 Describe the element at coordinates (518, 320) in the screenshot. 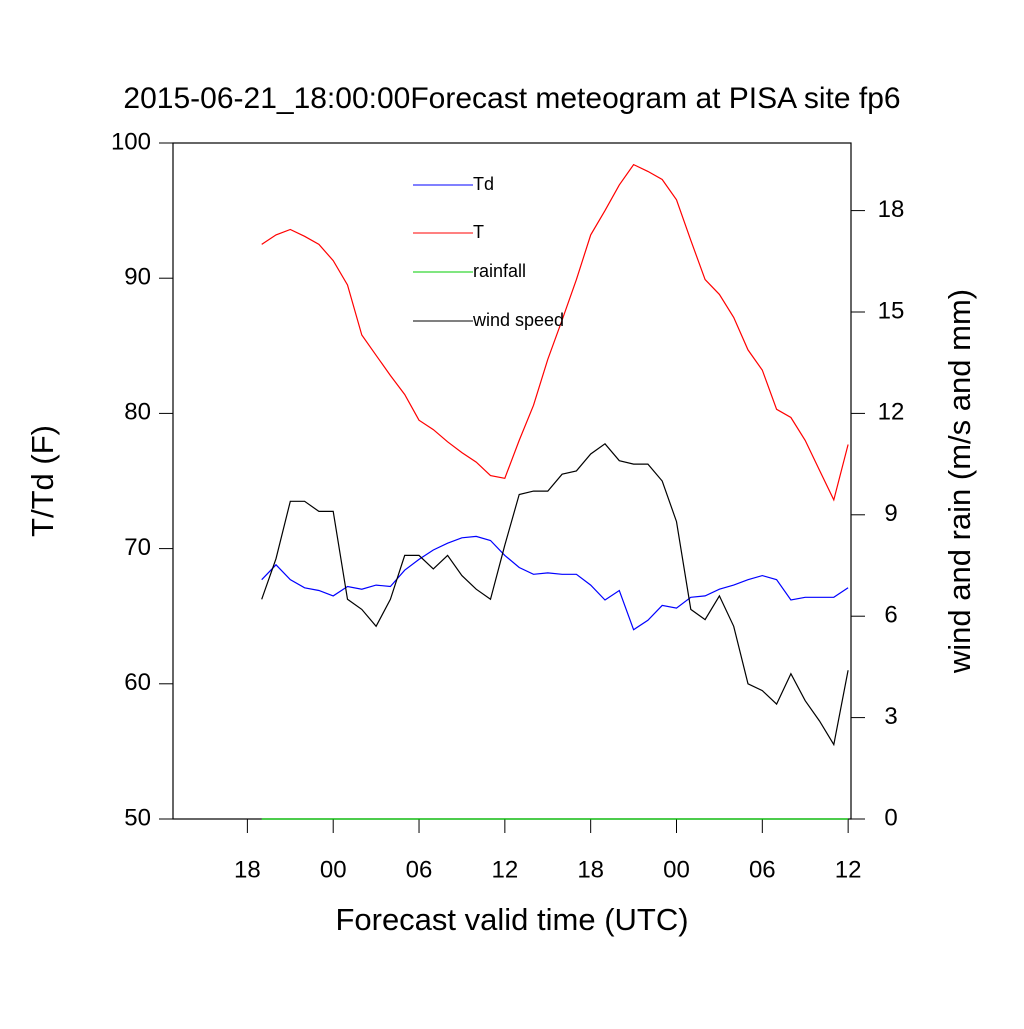

I see `legend-label: wind speed` at that location.